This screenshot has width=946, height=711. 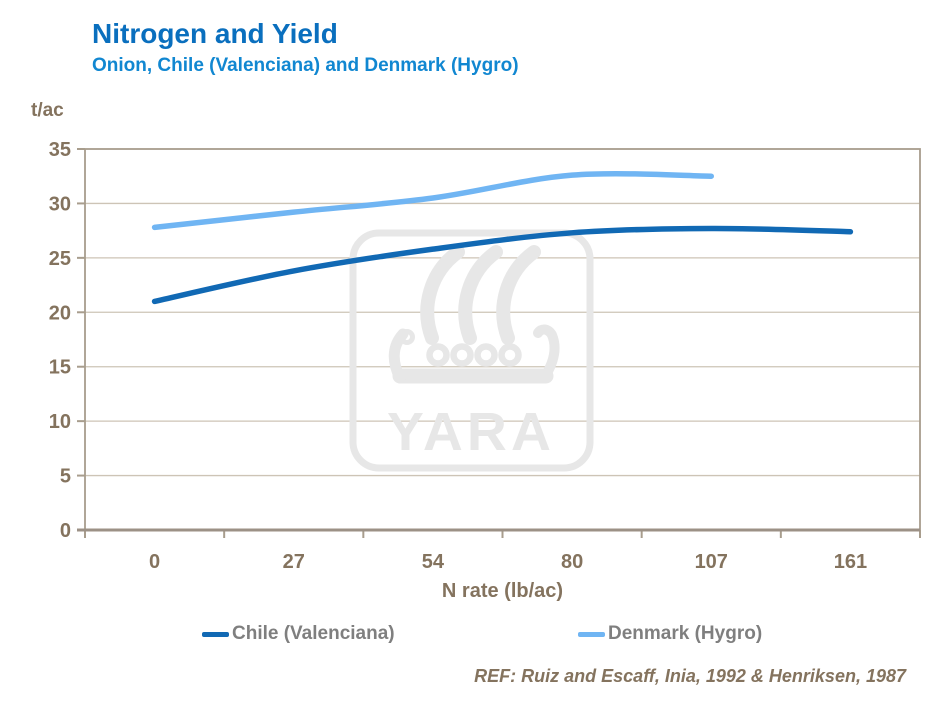 I want to click on series-line-chile, so click(x=502, y=265).